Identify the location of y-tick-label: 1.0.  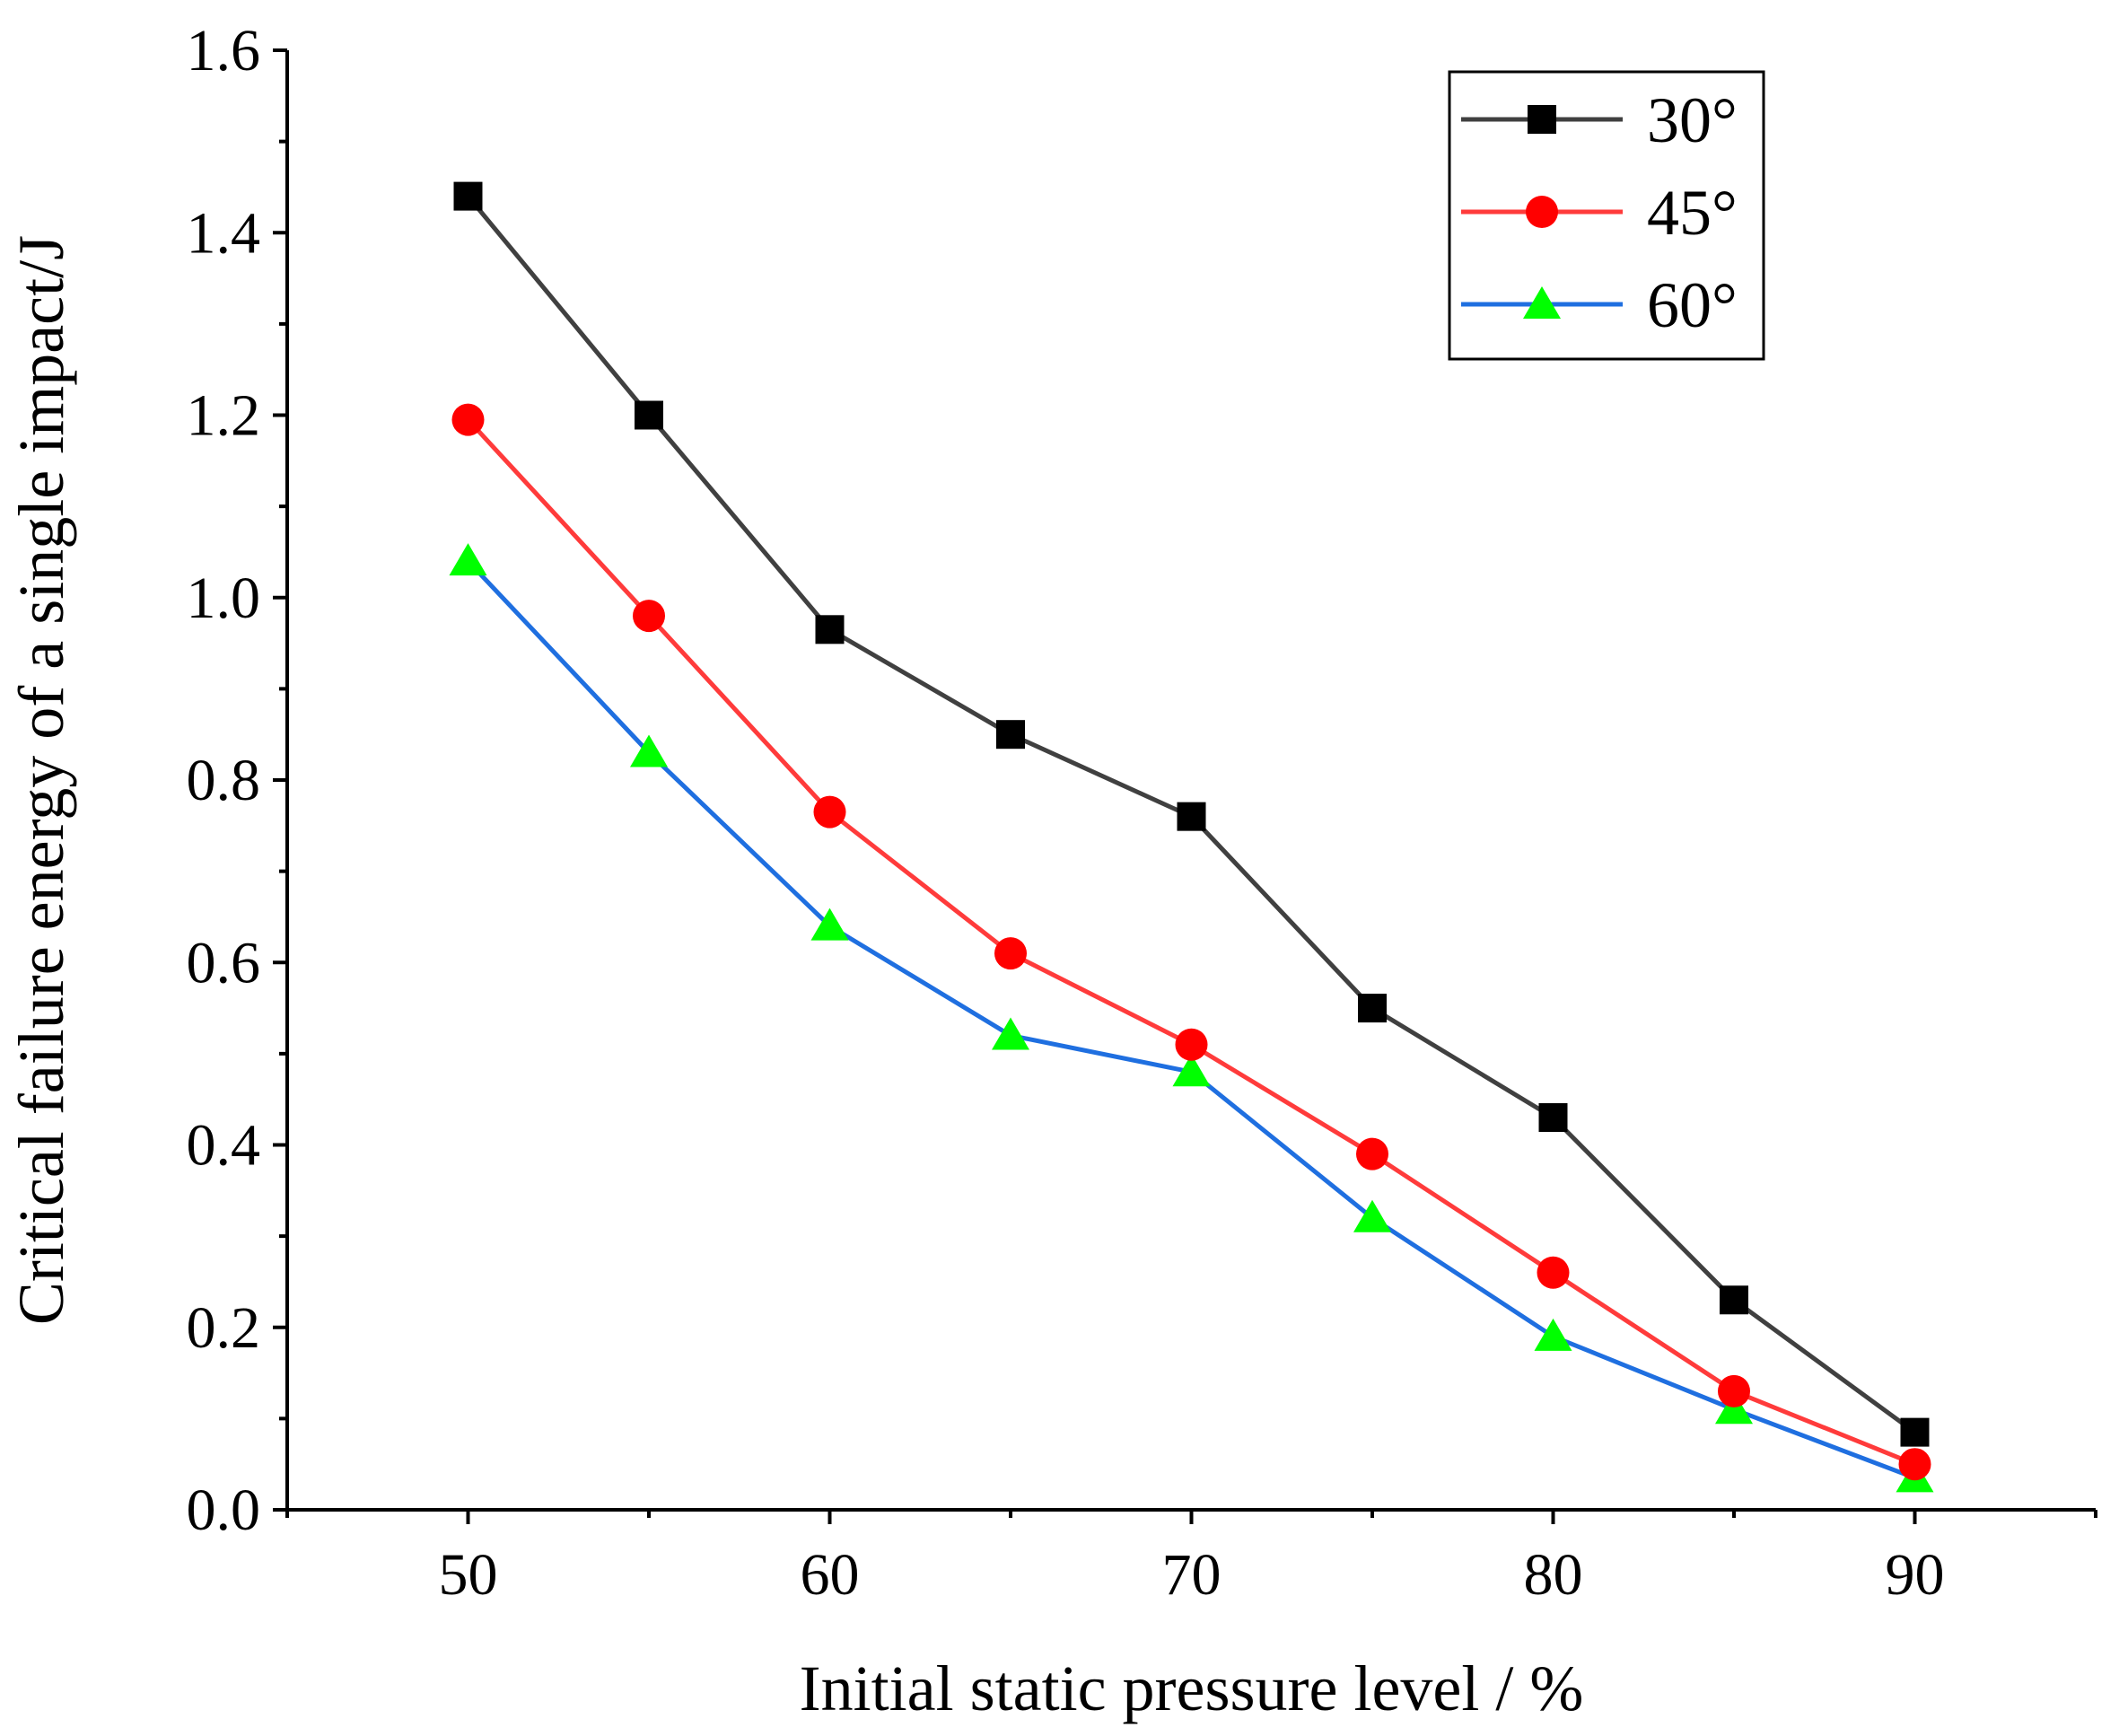
(224, 599).